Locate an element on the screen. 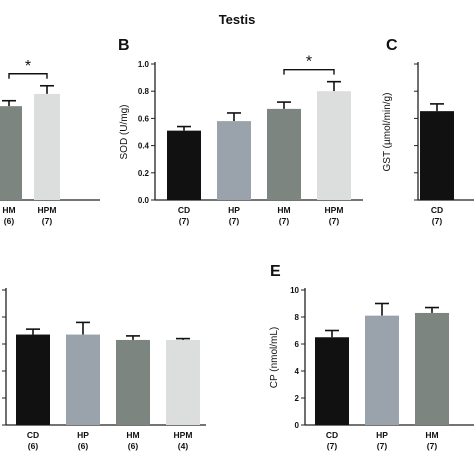  panel-b-letter: B is located at coordinates (124, 45).